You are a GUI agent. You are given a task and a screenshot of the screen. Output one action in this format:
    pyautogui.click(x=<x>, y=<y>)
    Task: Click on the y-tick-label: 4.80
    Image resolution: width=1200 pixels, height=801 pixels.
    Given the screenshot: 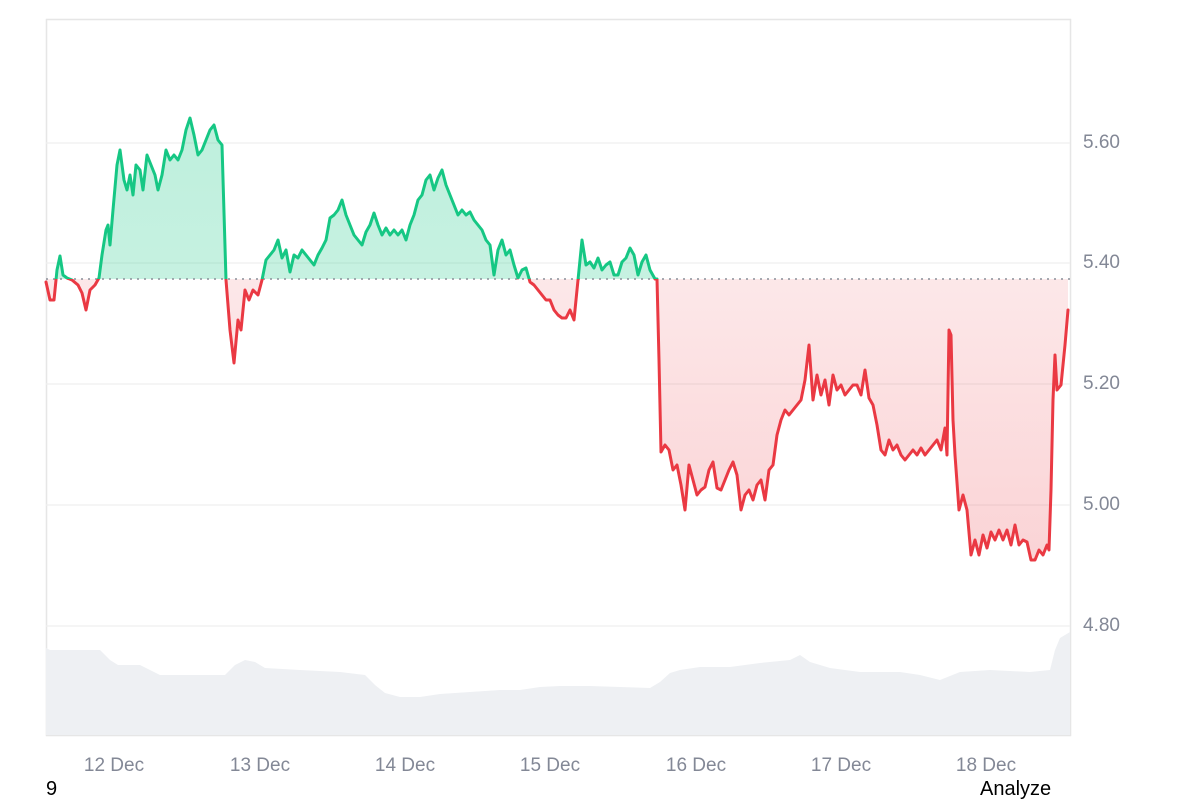 What is the action you would take?
    pyautogui.click(x=1101, y=625)
    